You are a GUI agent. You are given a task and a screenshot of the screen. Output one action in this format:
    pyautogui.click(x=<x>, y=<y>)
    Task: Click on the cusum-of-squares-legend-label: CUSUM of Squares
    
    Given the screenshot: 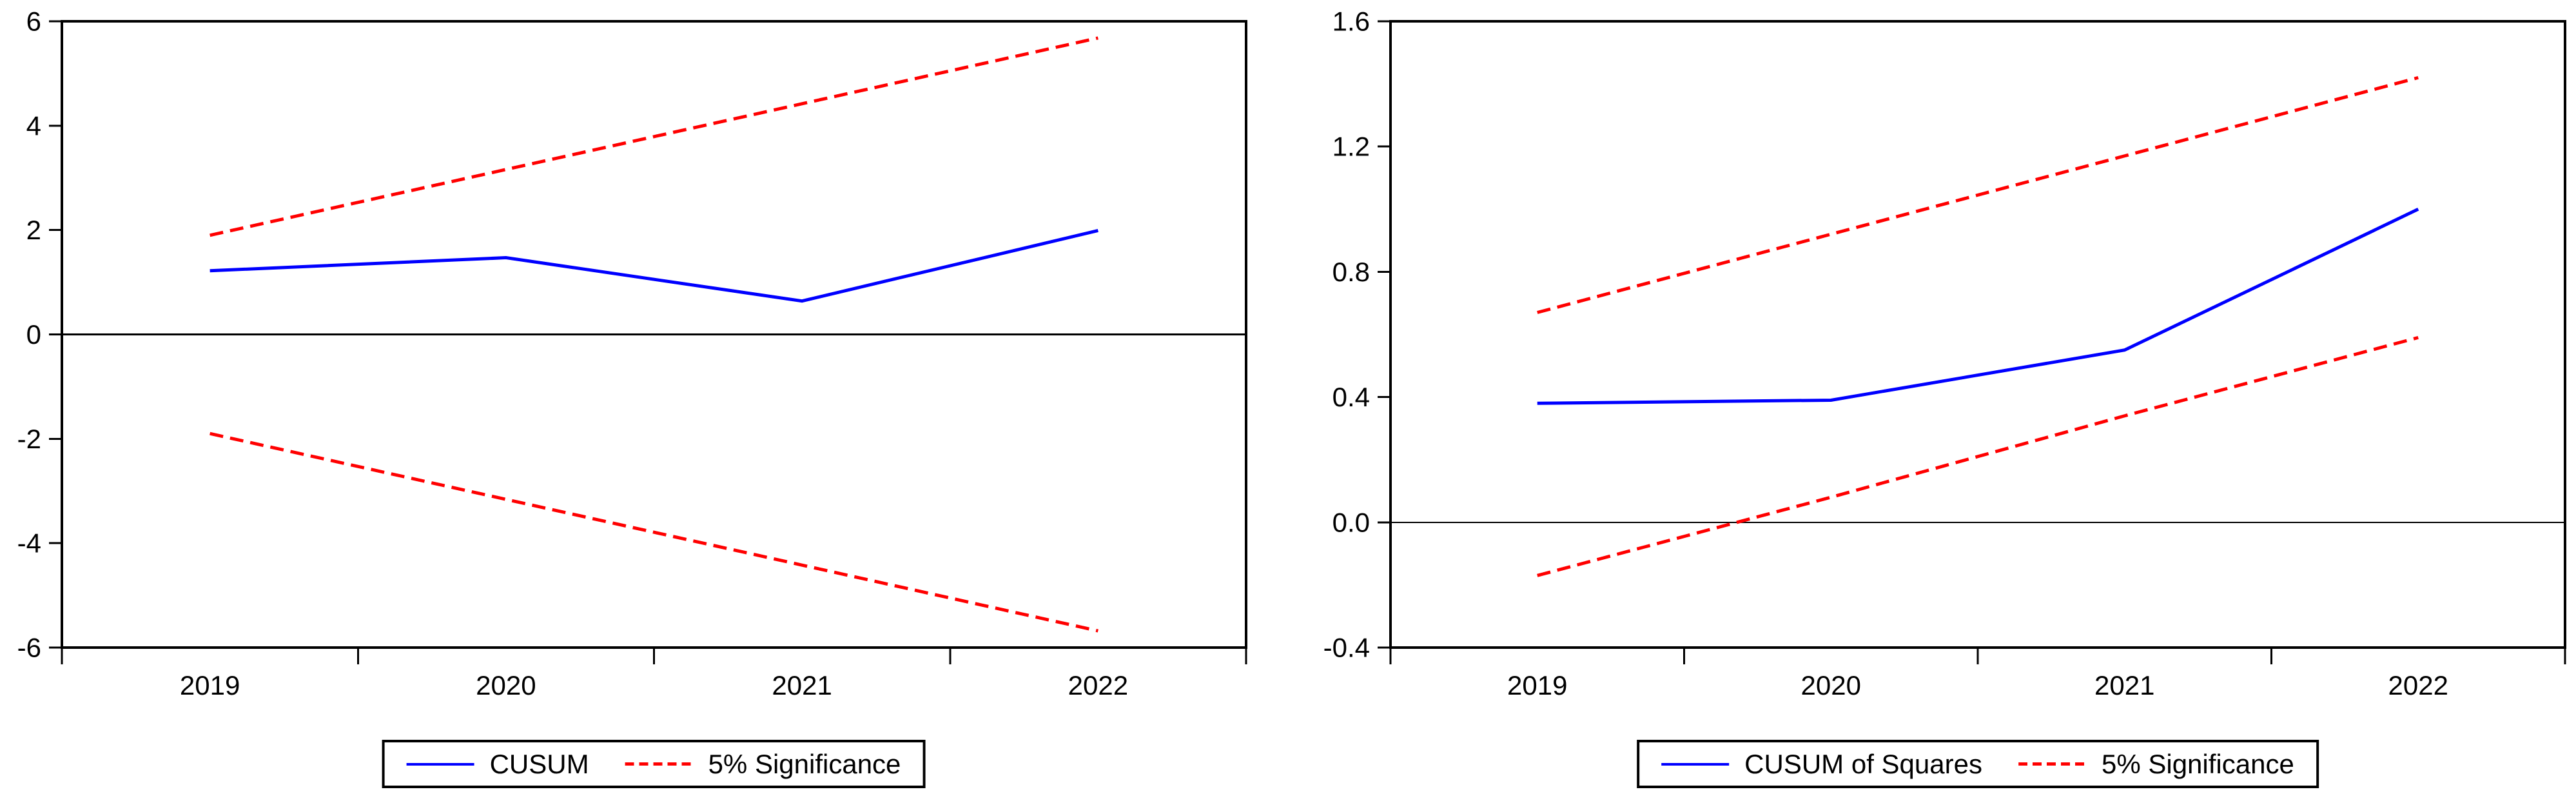 What is the action you would take?
    pyautogui.click(x=1863, y=763)
    